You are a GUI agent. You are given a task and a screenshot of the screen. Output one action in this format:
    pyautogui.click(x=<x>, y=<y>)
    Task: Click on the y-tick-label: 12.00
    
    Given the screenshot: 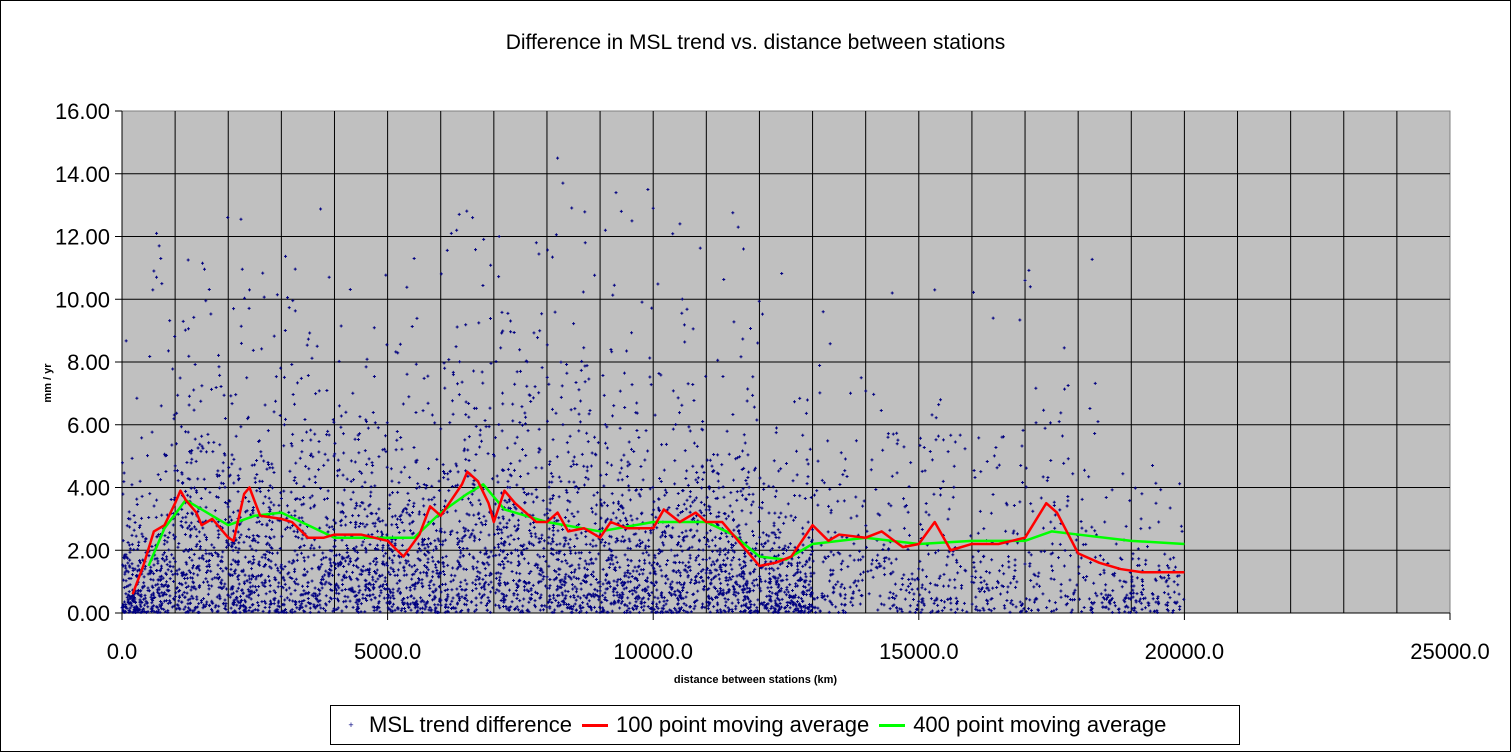 What is the action you would take?
    pyautogui.click(x=82, y=237)
    